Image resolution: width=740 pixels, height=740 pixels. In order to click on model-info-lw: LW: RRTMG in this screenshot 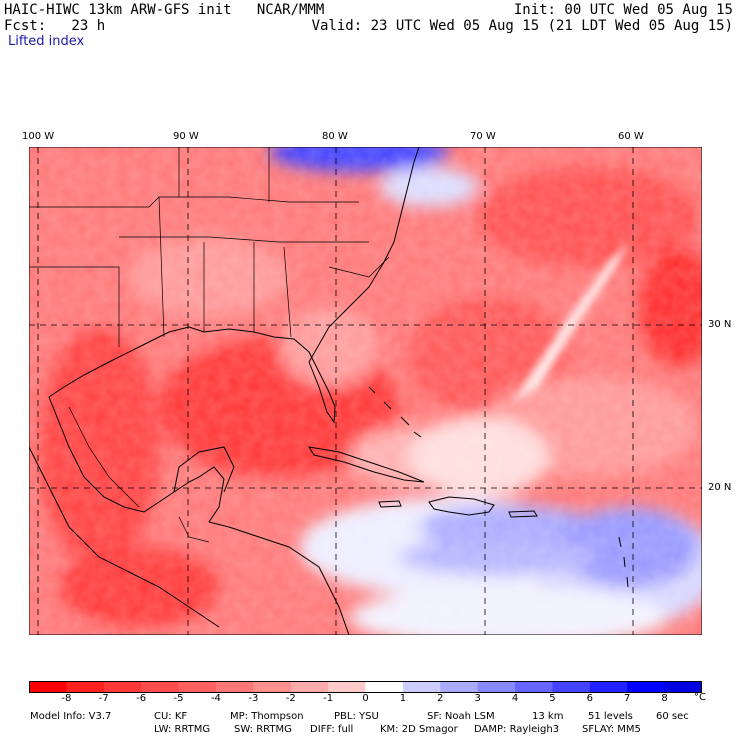, I will do `click(182, 729)`.